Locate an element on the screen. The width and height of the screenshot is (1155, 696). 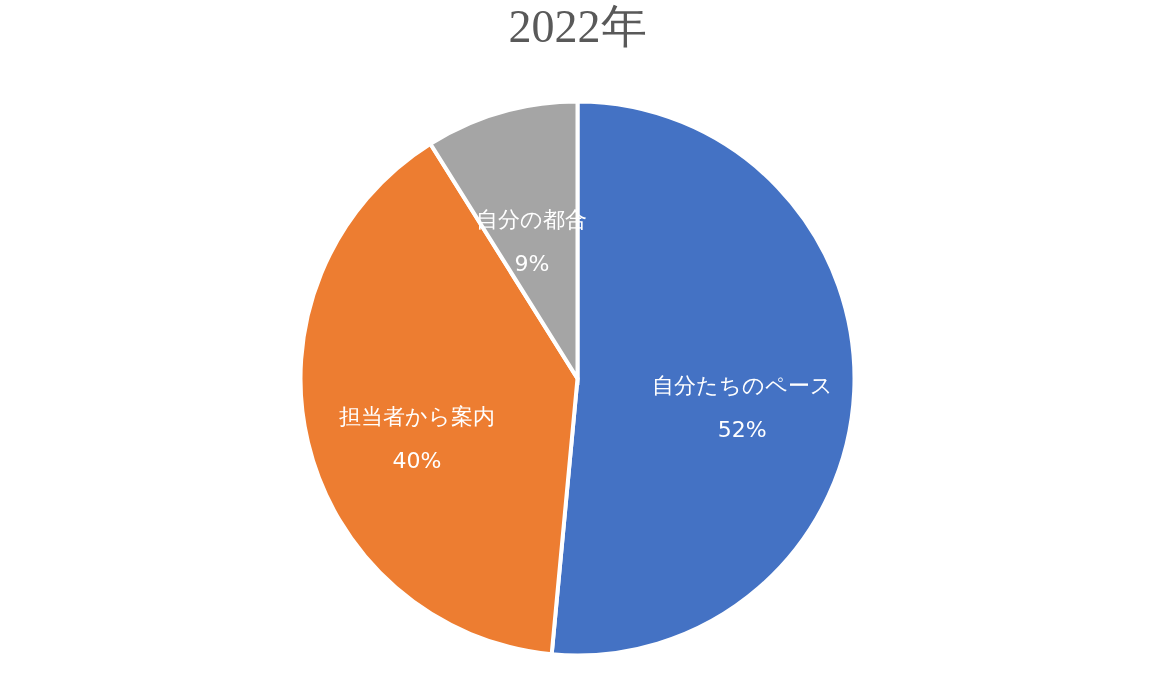
data-label: 52% is located at coordinates (742, 430).